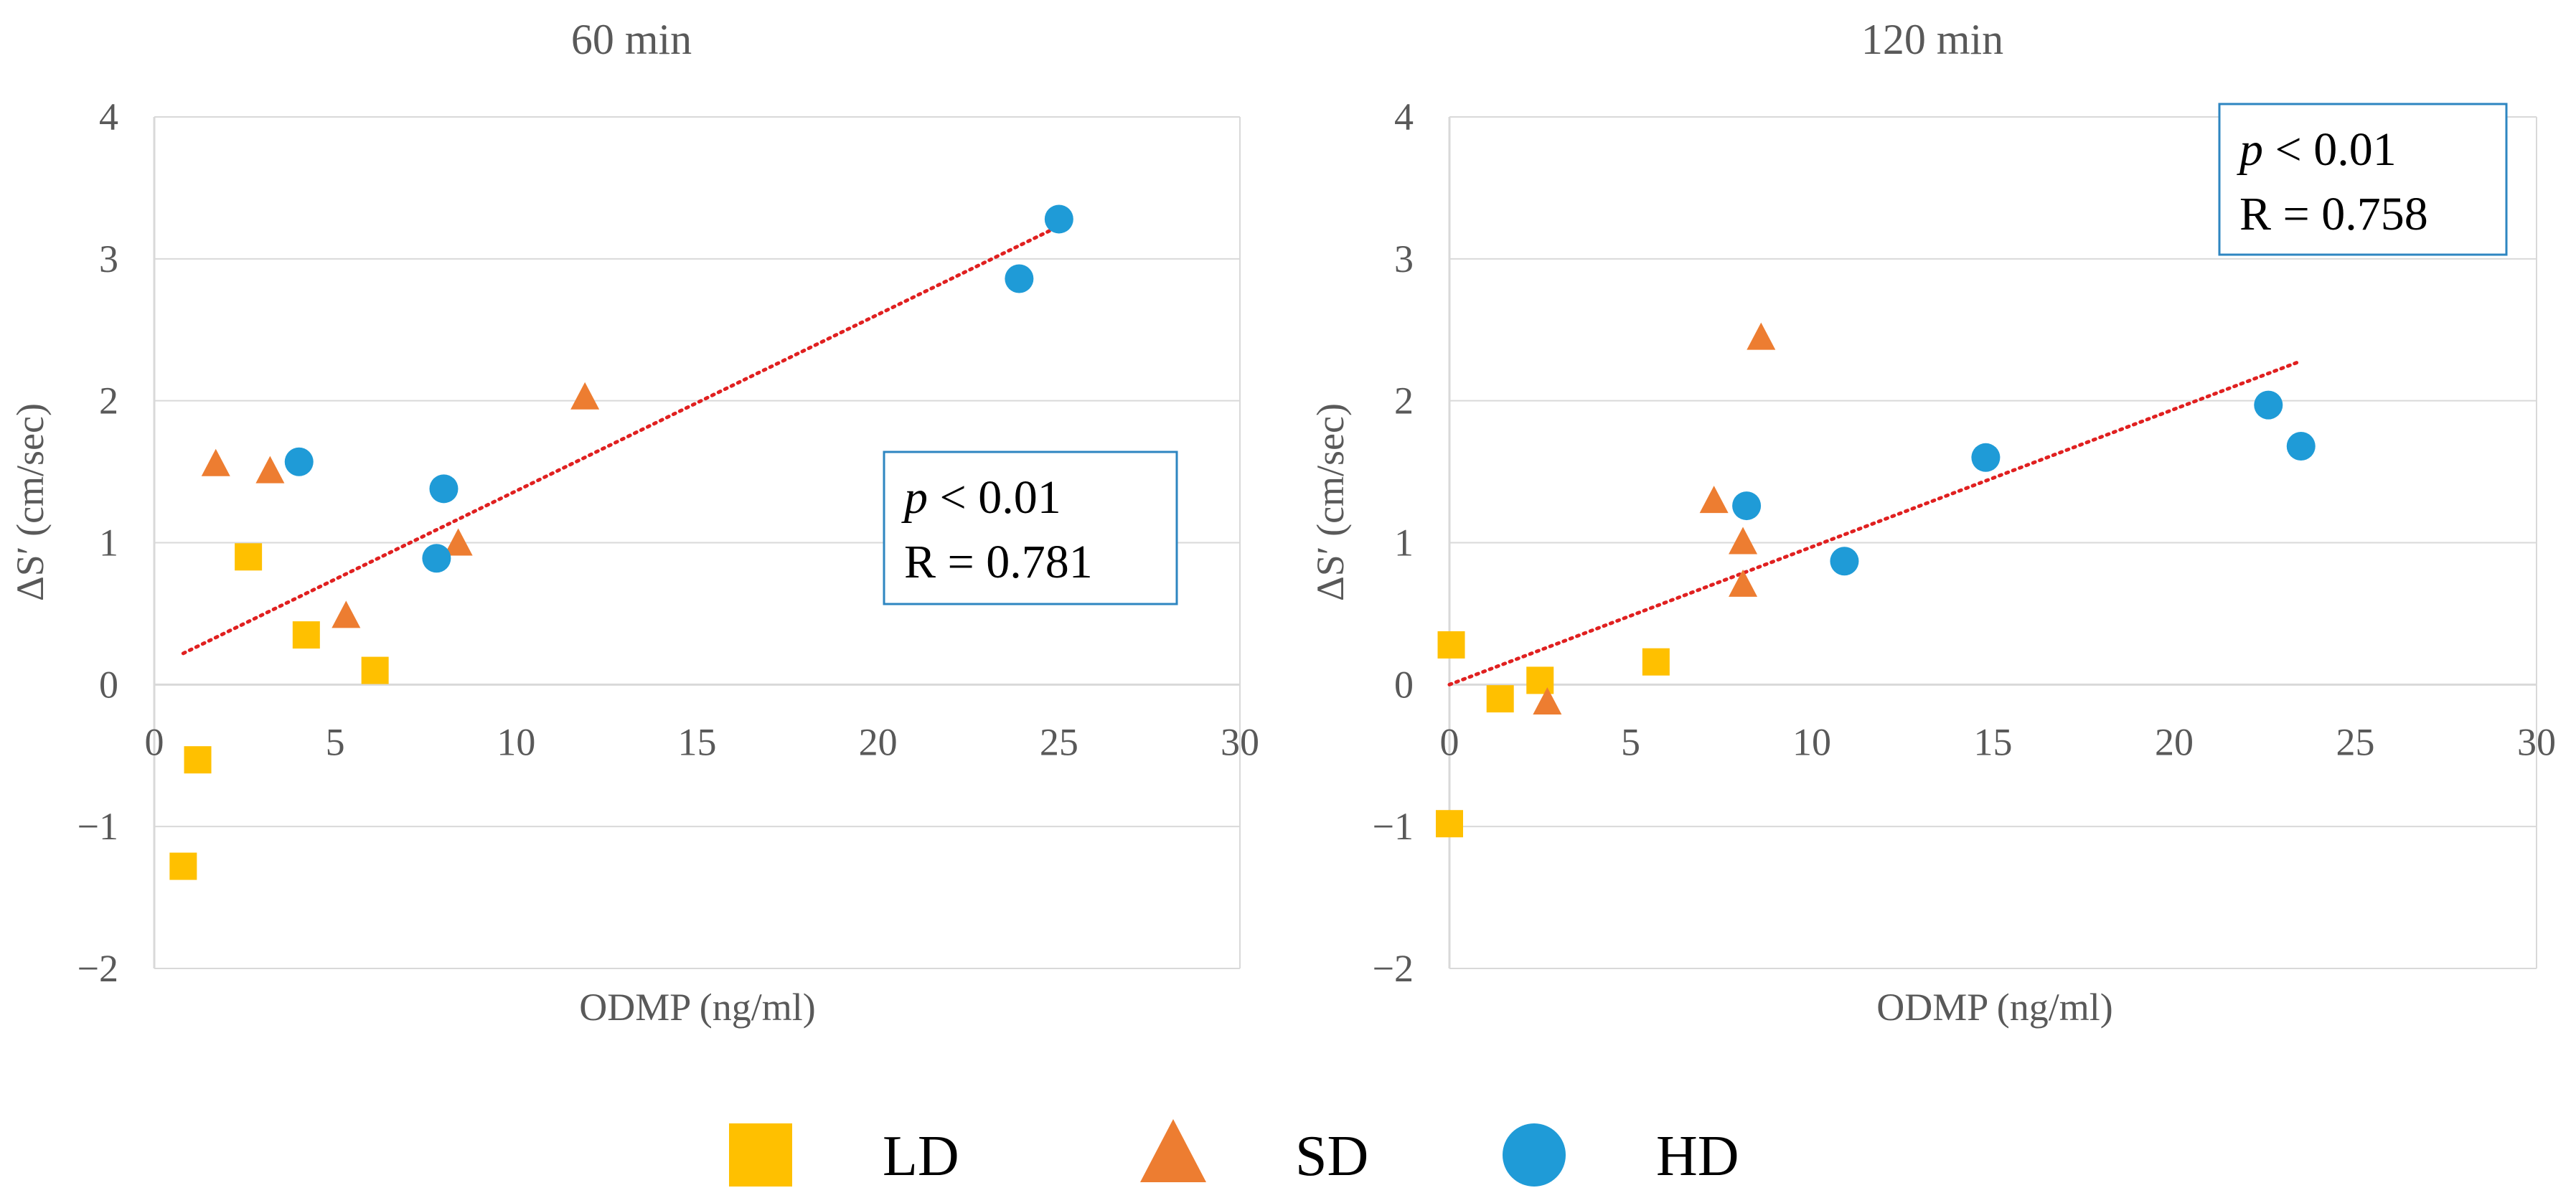 The image size is (2576, 1198). What do you see at coordinates (921, 1156) in the screenshot?
I see `legend-label-ld: LD` at bounding box center [921, 1156].